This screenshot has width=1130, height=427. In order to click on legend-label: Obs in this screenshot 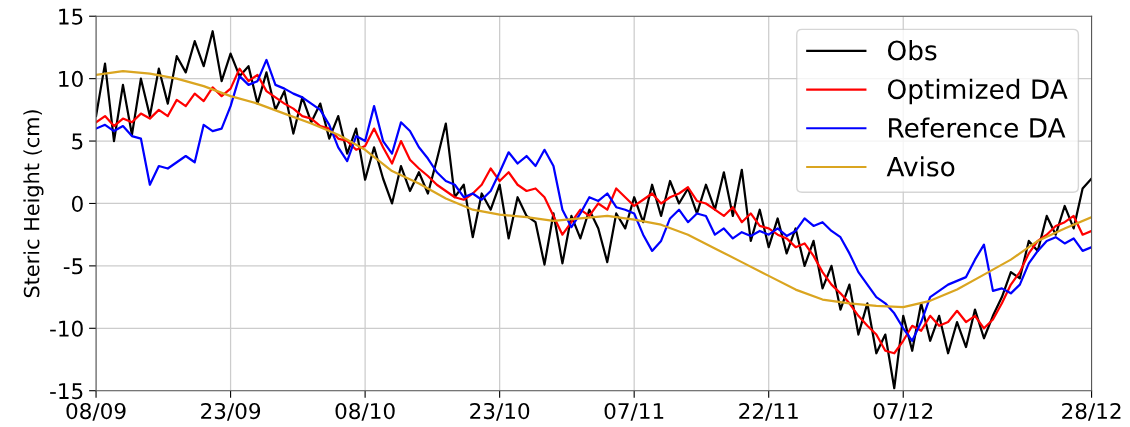, I will do `click(912, 50)`.